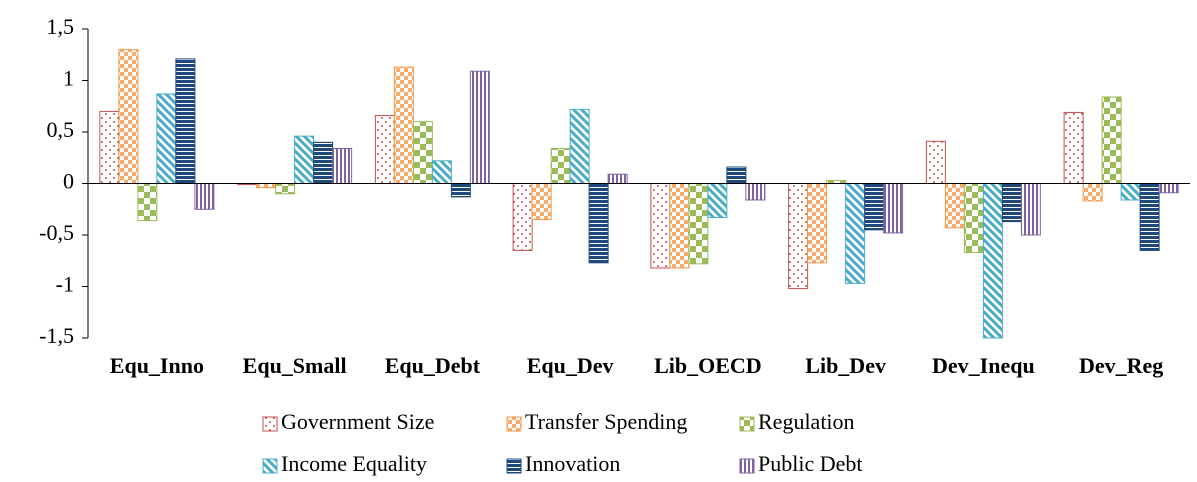 This screenshot has height=482, width=1197. I want to click on x-tick-label: Equ_Dev, so click(570, 365).